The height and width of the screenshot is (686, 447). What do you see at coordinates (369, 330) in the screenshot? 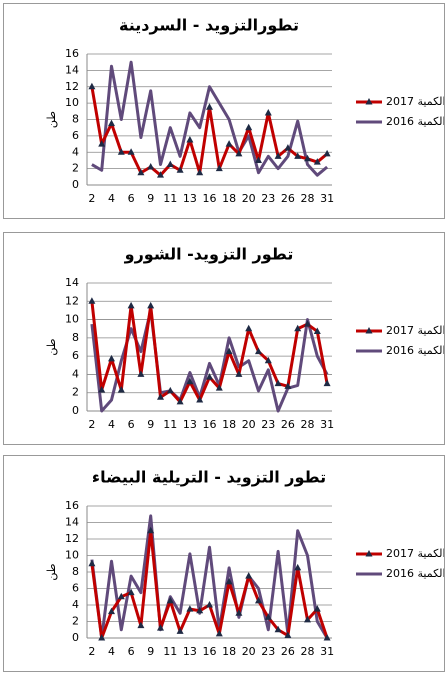
I see `legend-marker` at bounding box center [369, 330].